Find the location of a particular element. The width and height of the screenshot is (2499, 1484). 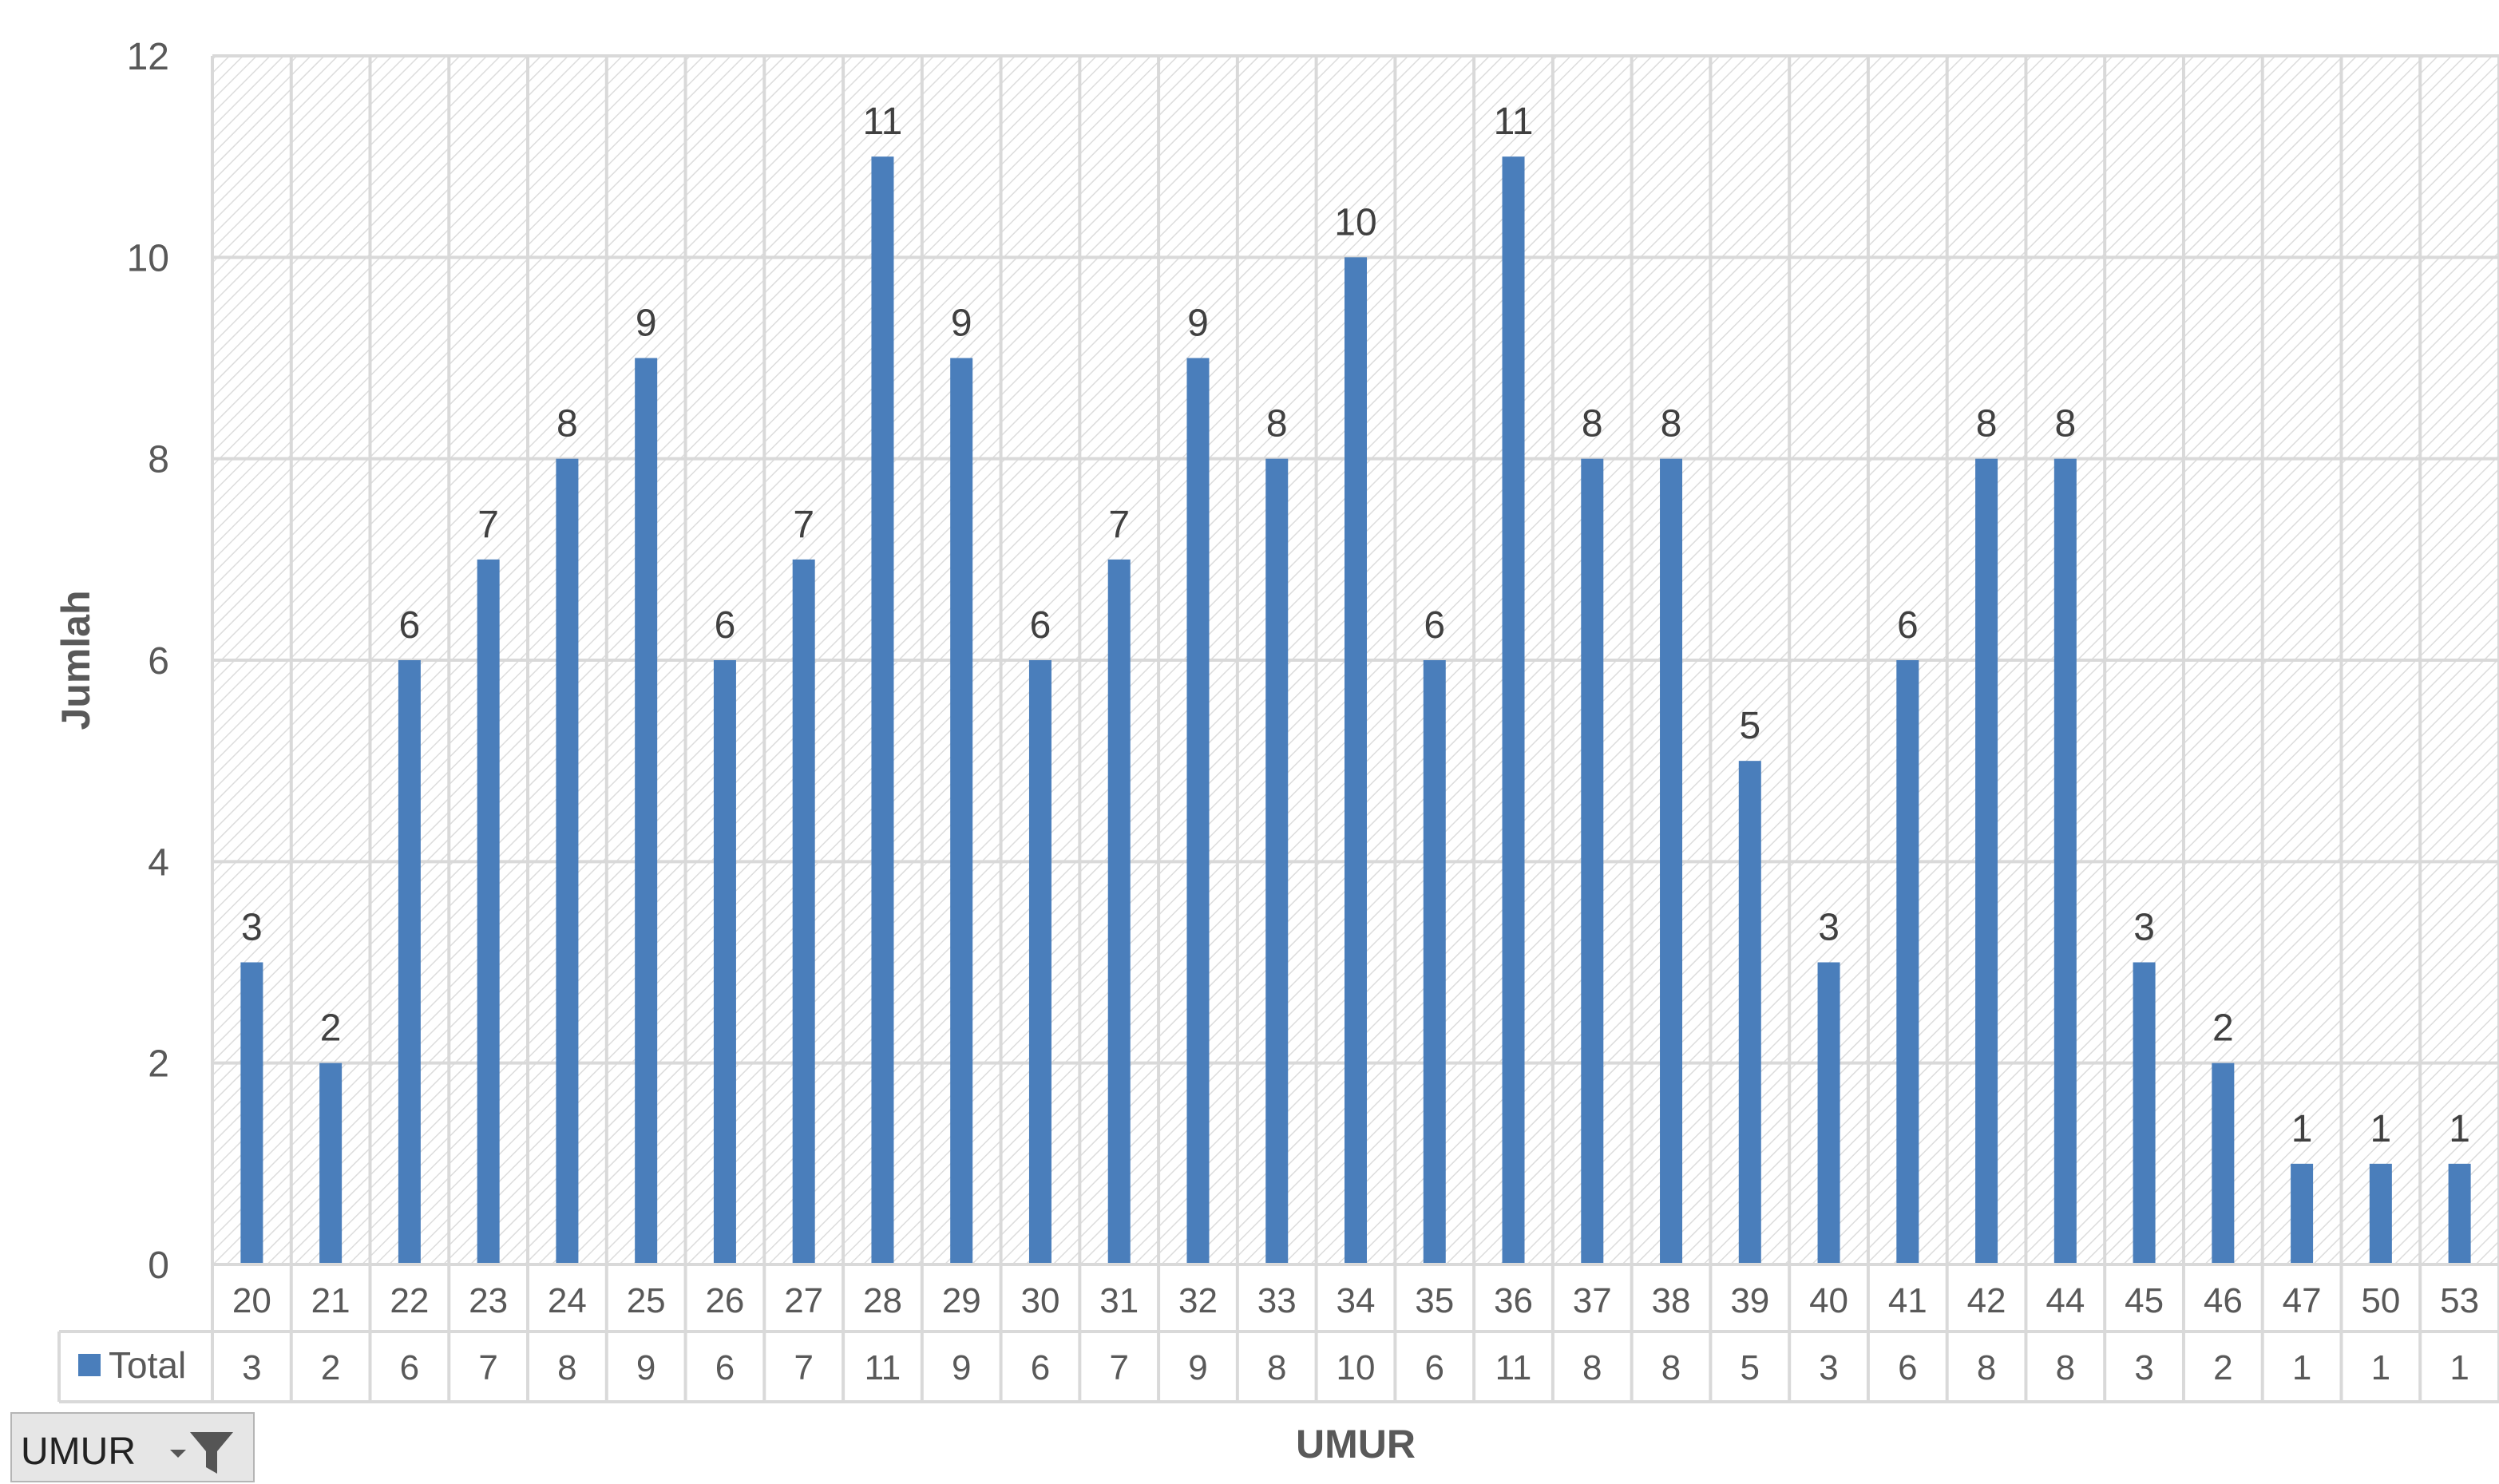

data-label: 2 is located at coordinates (2223, 1028).